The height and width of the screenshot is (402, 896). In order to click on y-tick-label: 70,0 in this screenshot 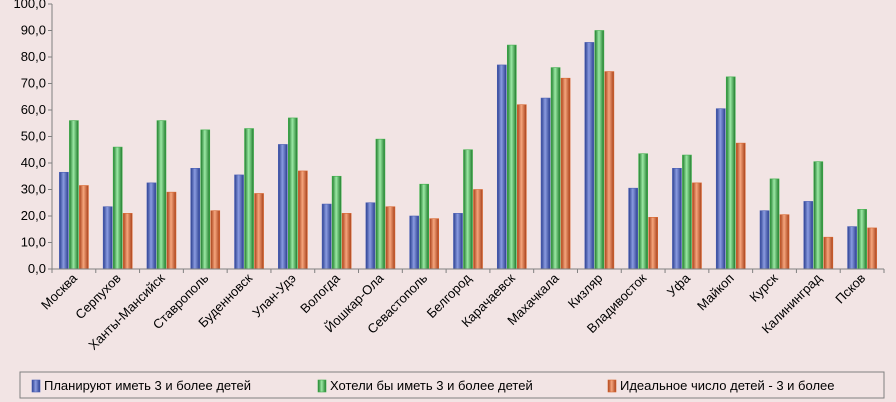, I will do `click(33, 83)`.